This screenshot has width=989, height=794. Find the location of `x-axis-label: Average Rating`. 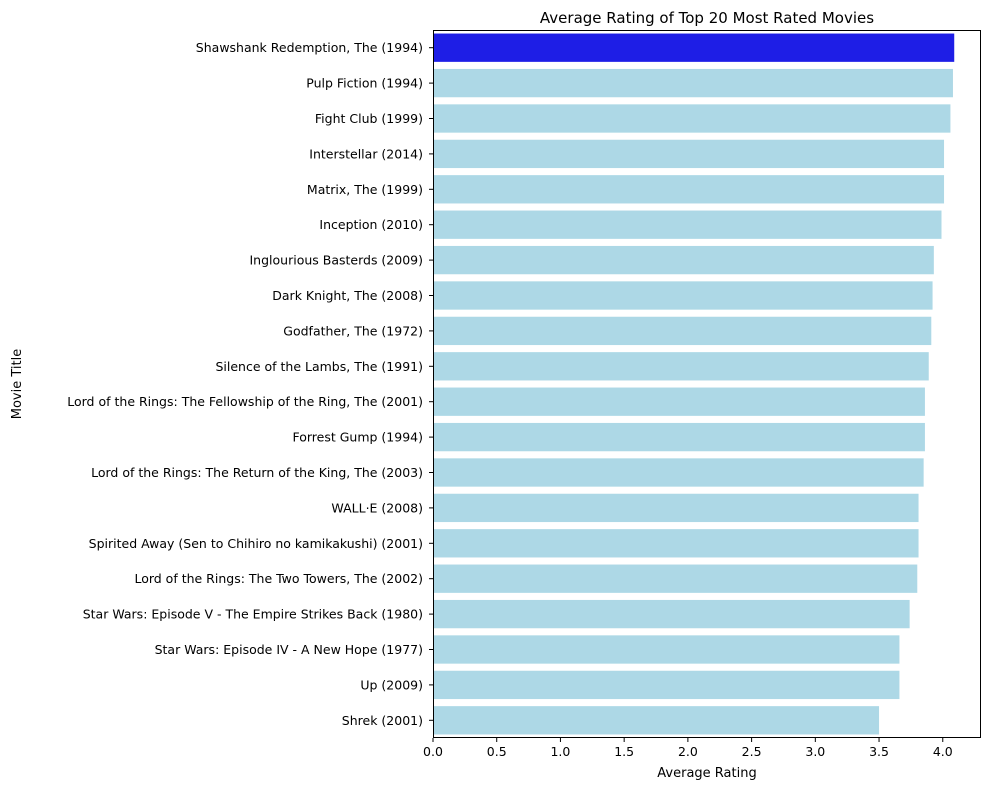

x-axis-label: Average Rating is located at coordinates (706, 773).